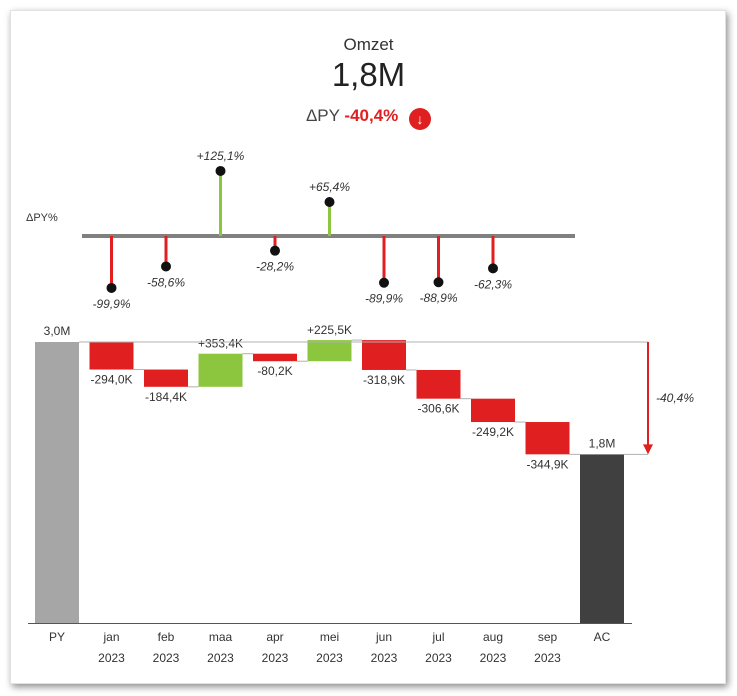 Image resolution: width=737 pixels, height=696 pixels. I want to click on x-tick-label: apr, so click(274, 637).